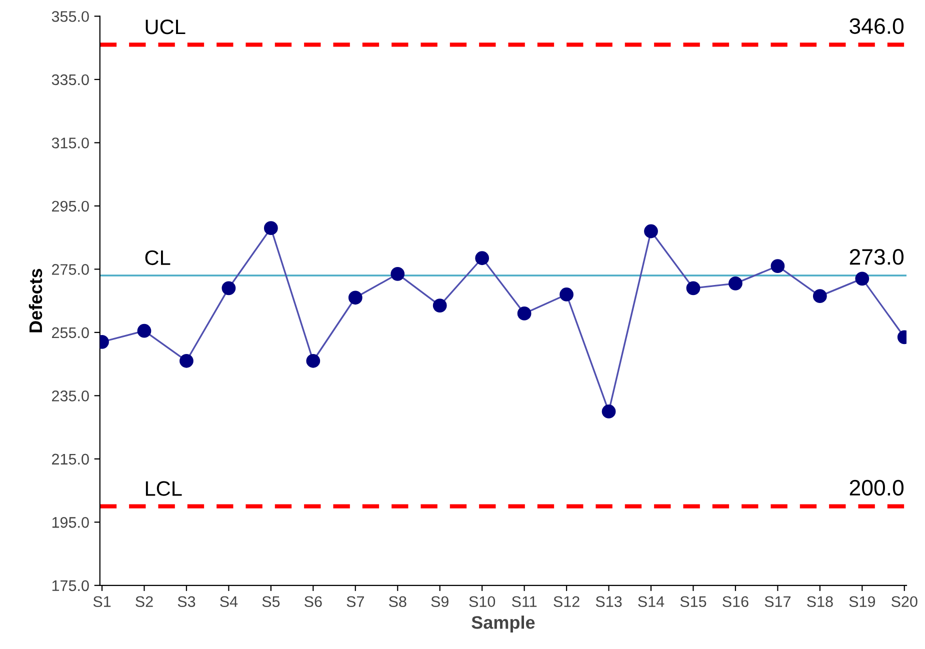 Image resolution: width=925 pixels, height=649 pixels. Describe the element at coordinates (187, 602) in the screenshot. I see `x-tick-label: S3` at that location.